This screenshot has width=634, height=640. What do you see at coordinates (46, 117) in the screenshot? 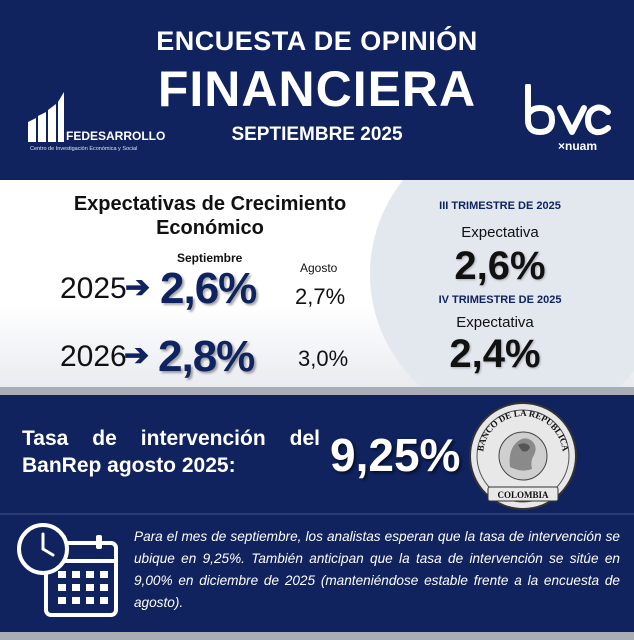
I see `fedesarrollo-logo-icon` at bounding box center [46, 117].